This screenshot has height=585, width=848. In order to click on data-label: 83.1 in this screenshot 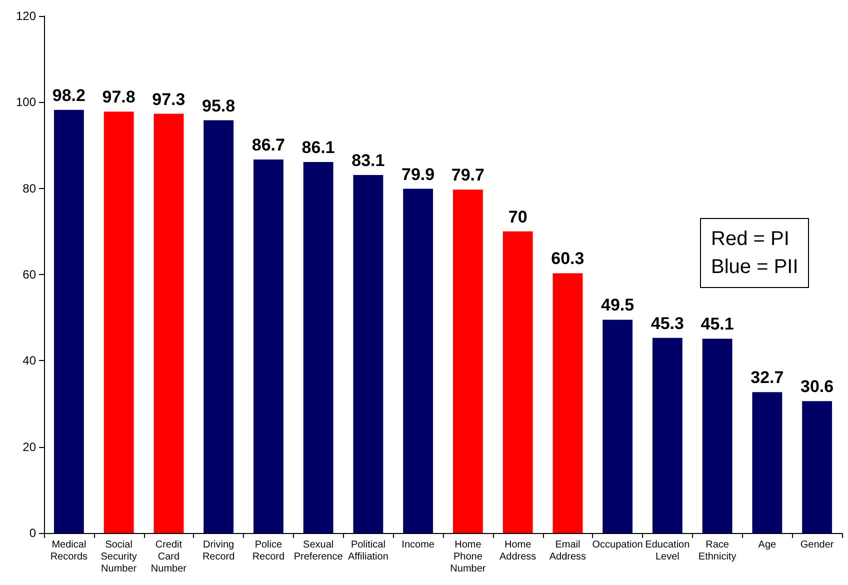, I will do `click(368, 160)`.